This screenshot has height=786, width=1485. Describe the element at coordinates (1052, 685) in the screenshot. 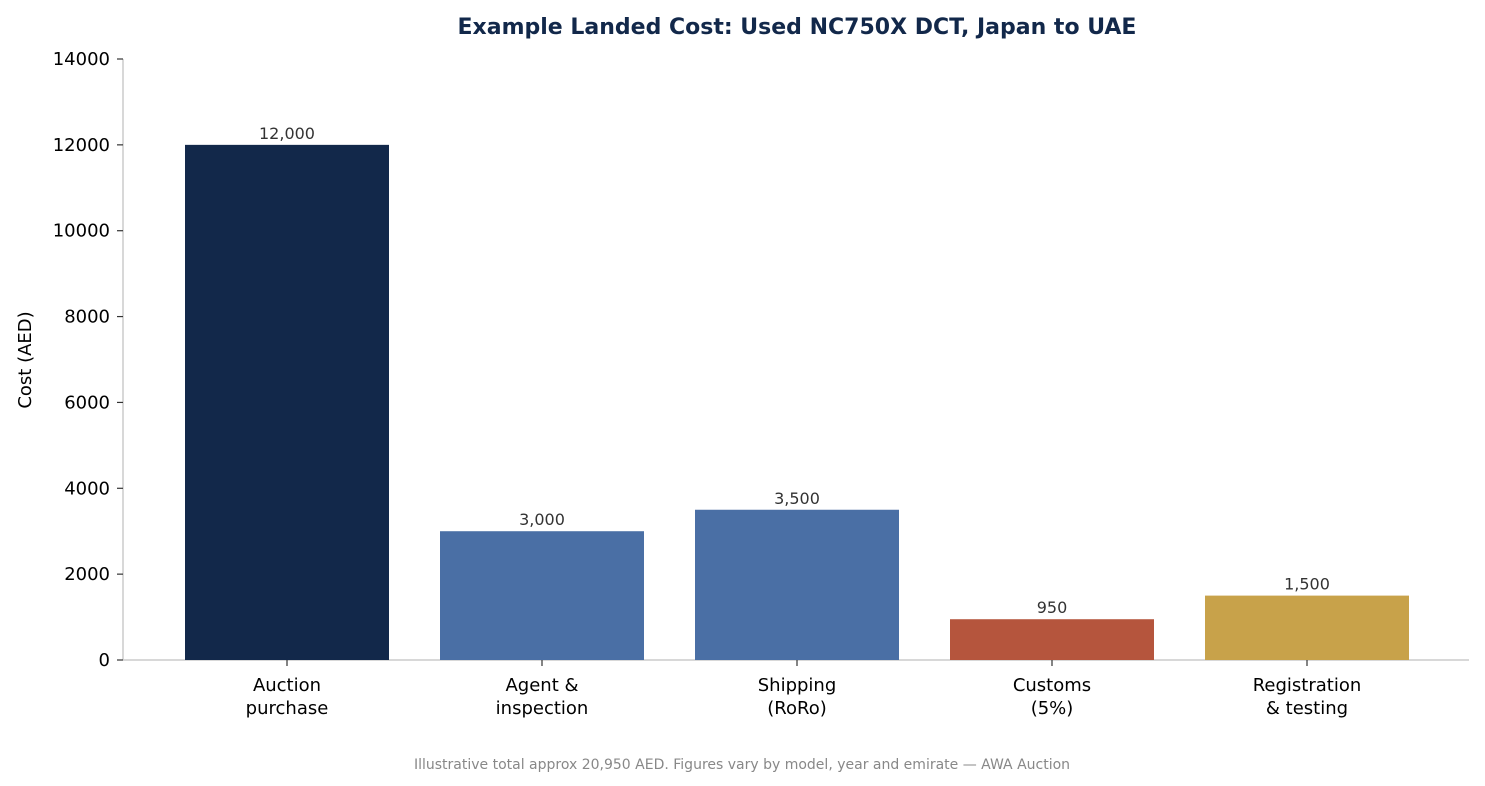

I see `x-tick-label: Customs` at that location.